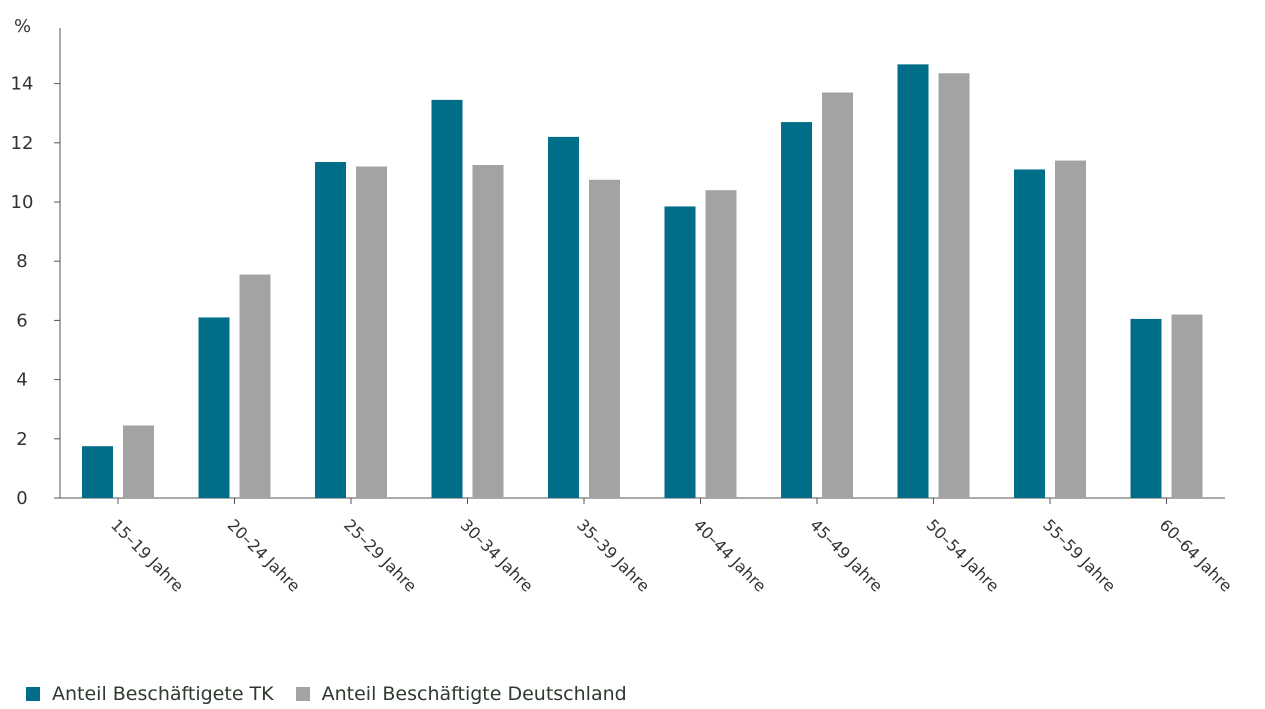 The width and height of the screenshot is (1265, 709). What do you see at coordinates (22, 202) in the screenshot?
I see `y-tick-label: 10` at bounding box center [22, 202].